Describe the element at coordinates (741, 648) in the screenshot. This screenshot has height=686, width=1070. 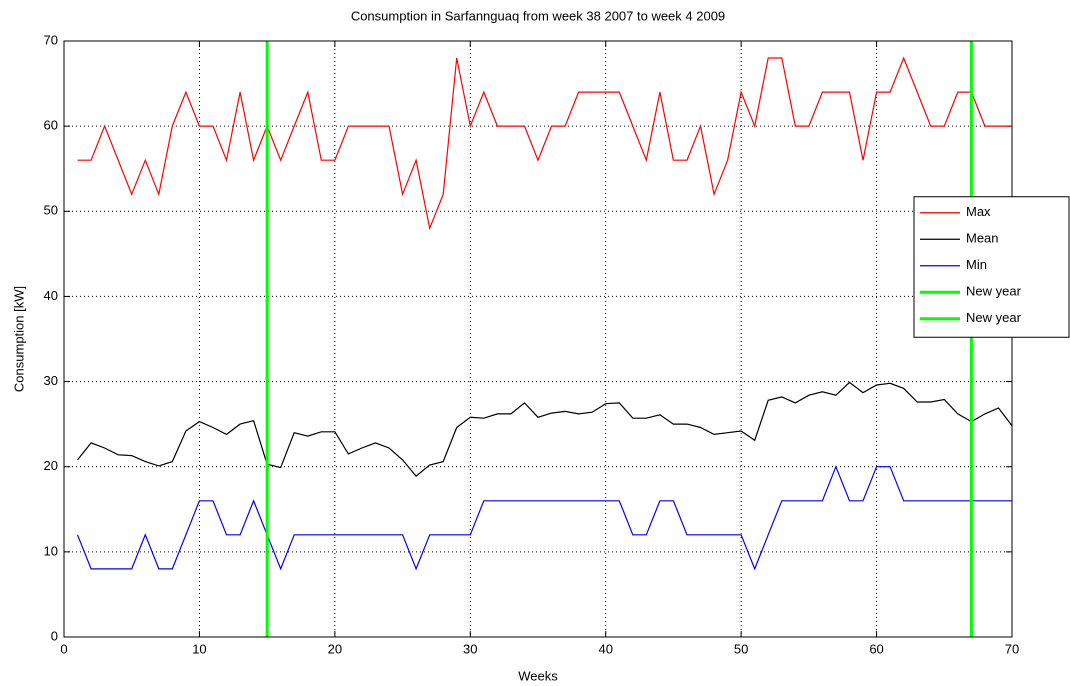
I see `x-tick-label: 50` at that location.